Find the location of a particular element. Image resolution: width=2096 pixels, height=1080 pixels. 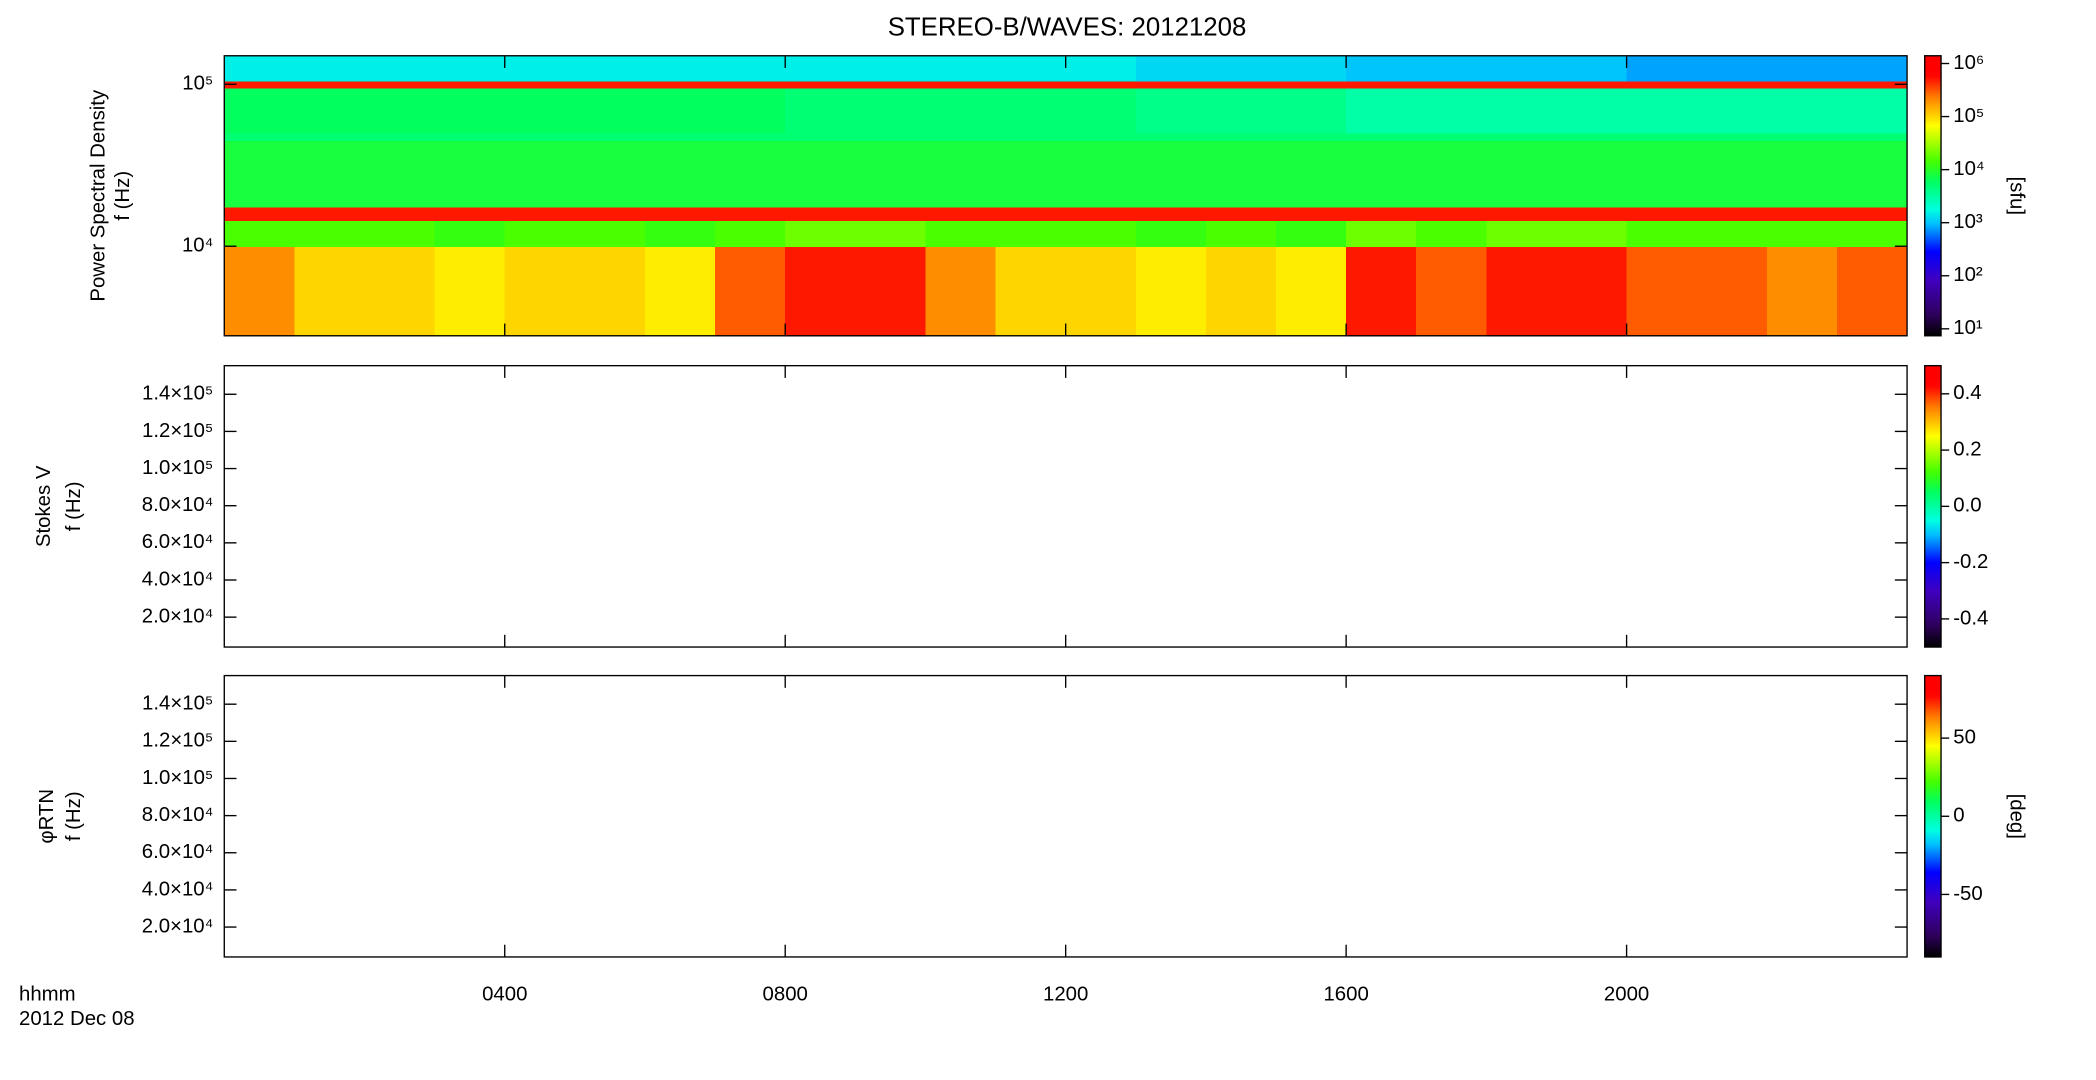

y-tick-label: 10⁵ is located at coordinates (197, 84).